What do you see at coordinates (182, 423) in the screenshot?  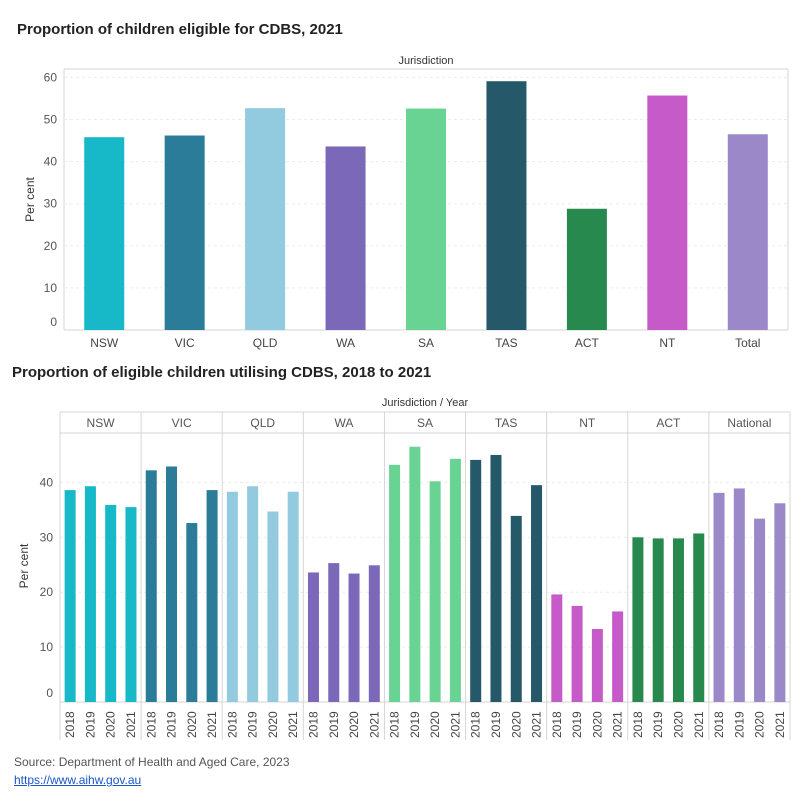 I see `chart2-group-label: VIC` at bounding box center [182, 423].